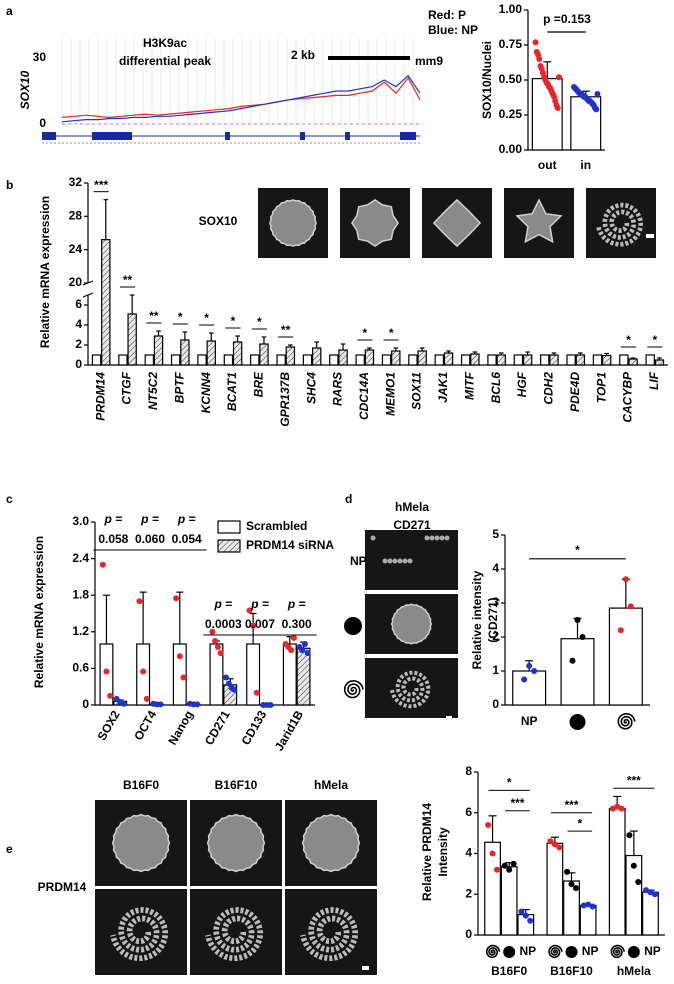 The width and height of the screenshot is (674, 984). What do you see at coordinates (447, 15) in the screenshot?
I see `legend-label: Red: P` at bounding box center [447, 15].